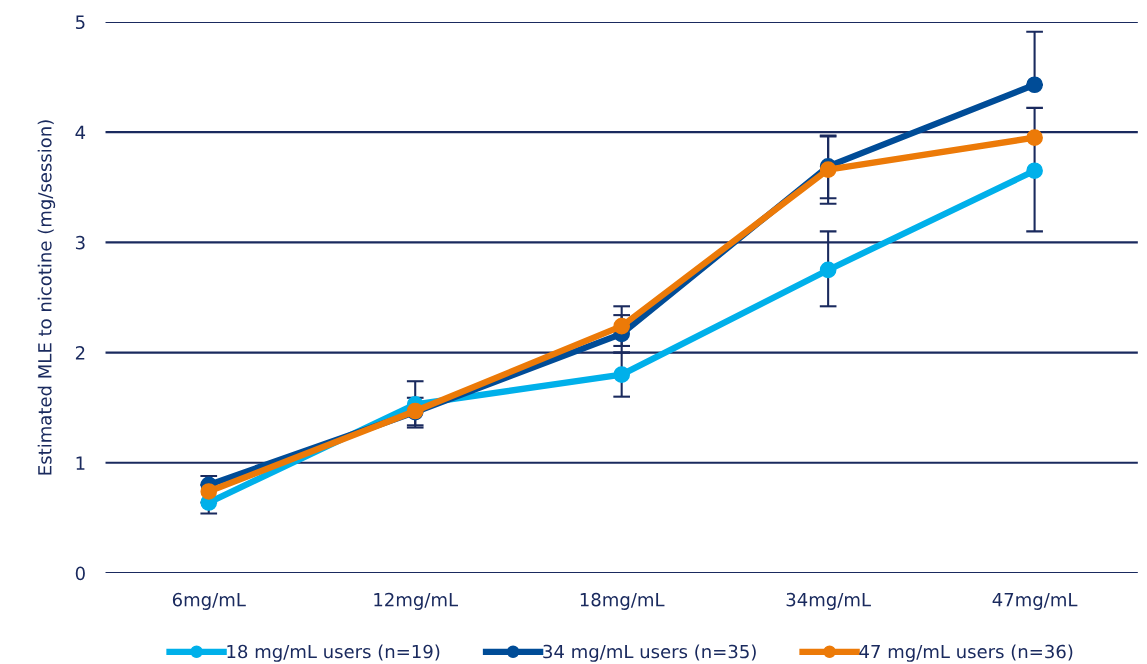 The image size is (1147, 664). I want to click on y-tick-label: 1, so click(80, 463).